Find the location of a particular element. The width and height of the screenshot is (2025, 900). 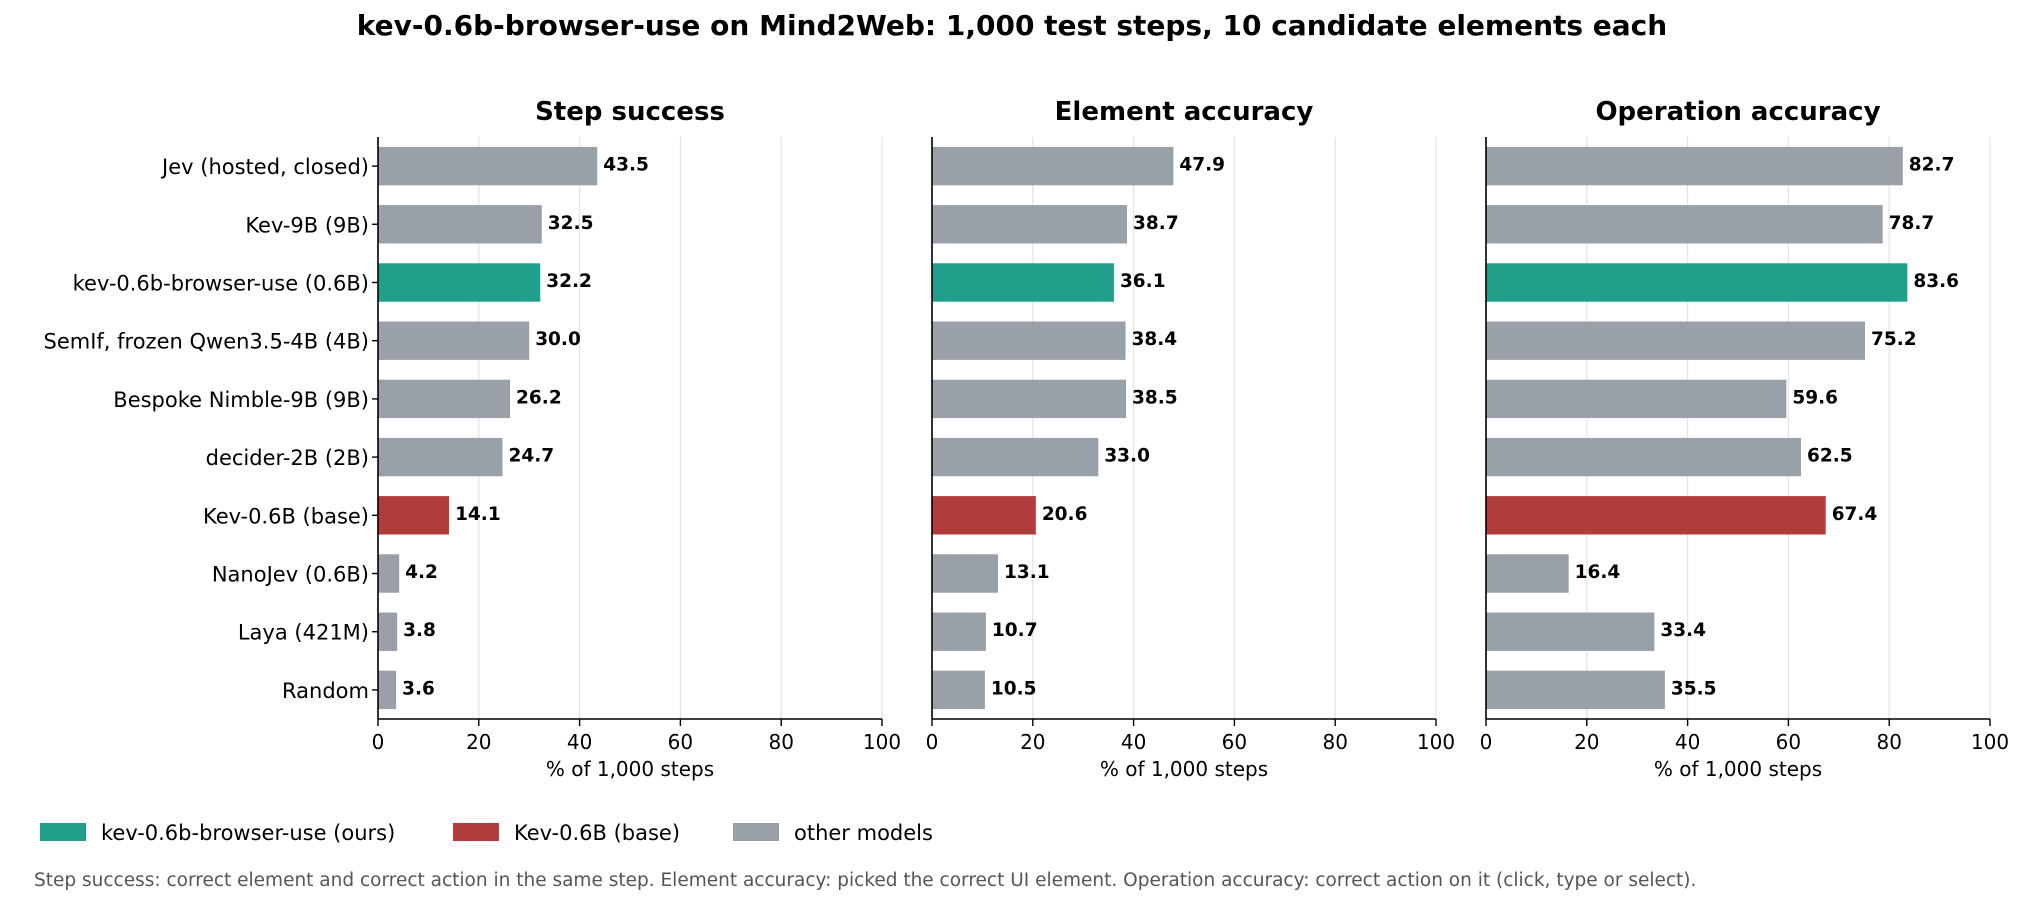

legend-label: other models is located at coordinates (863, 833).